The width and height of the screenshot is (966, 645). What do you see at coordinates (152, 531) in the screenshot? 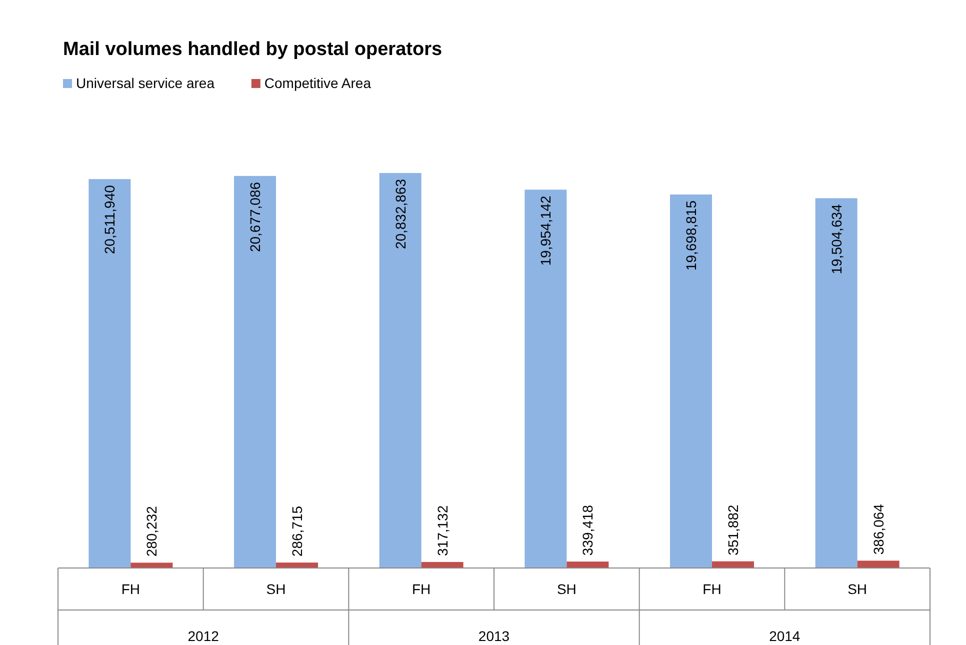
I see `data-label: 280,232` at bounding box center [152, 531].